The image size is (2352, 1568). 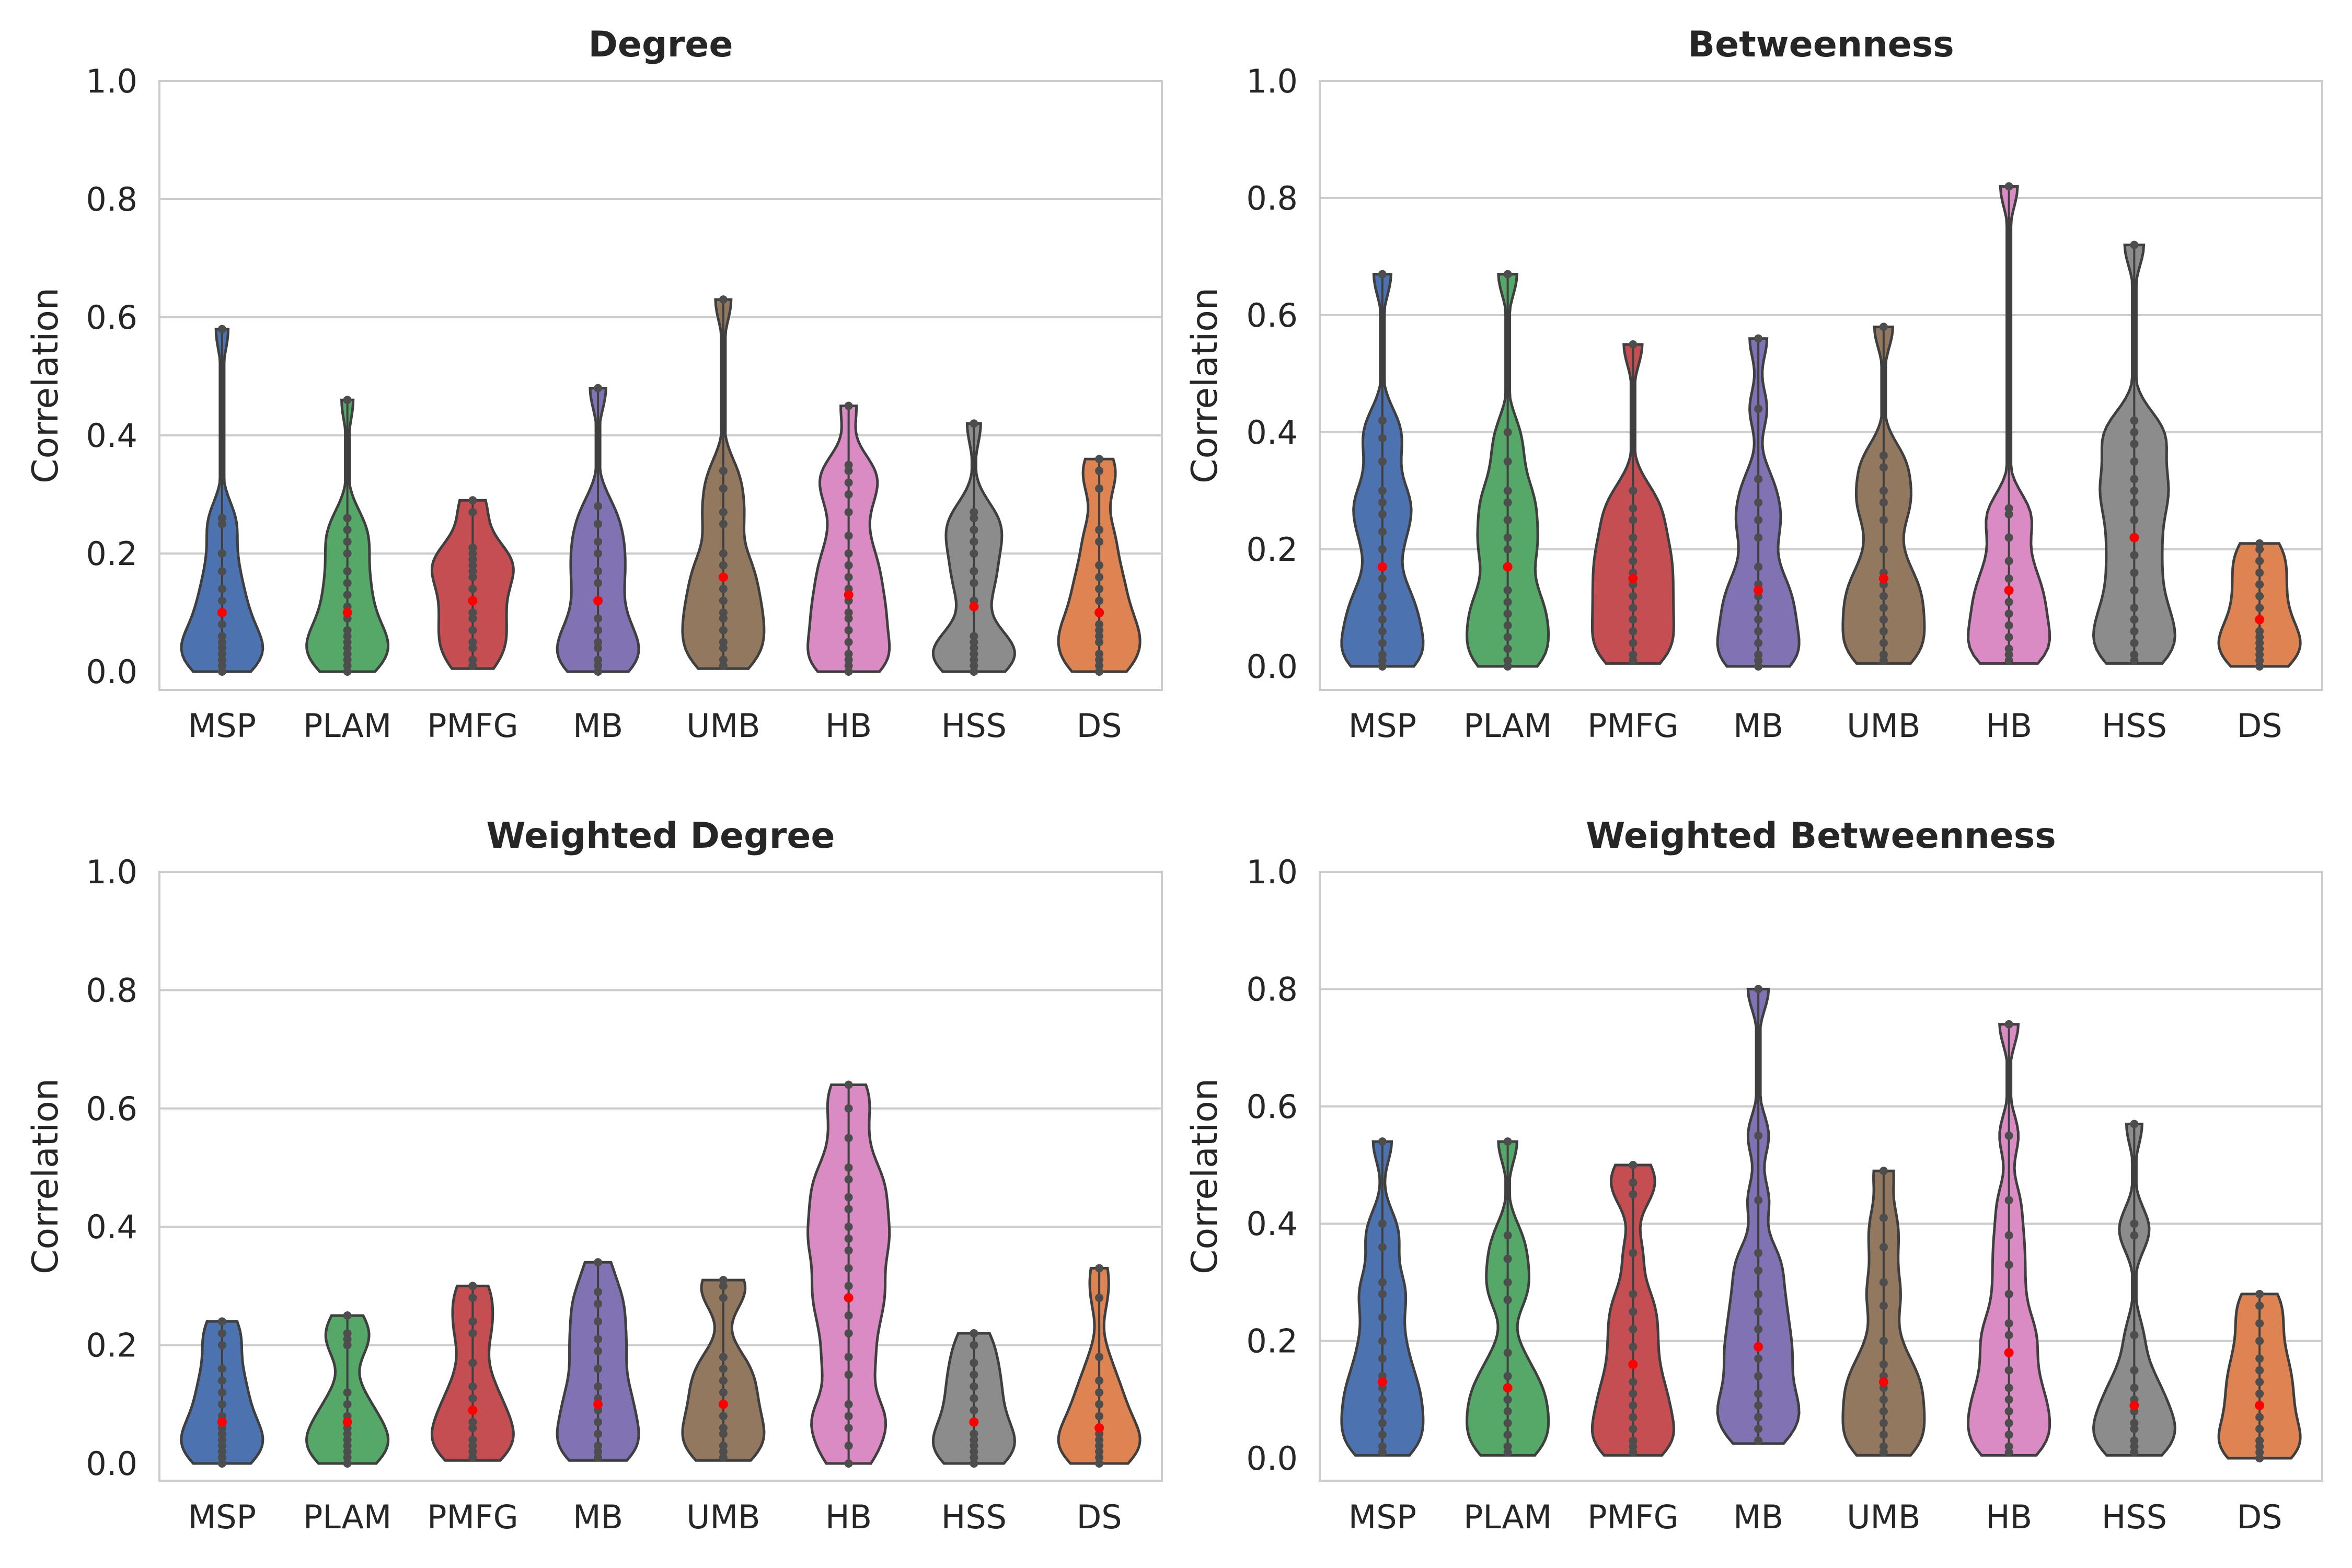 What do you see at coordinates (974, 1517) in the screenshot?
I see `xtick-label: HSS` at bounding box center [974, 1517].